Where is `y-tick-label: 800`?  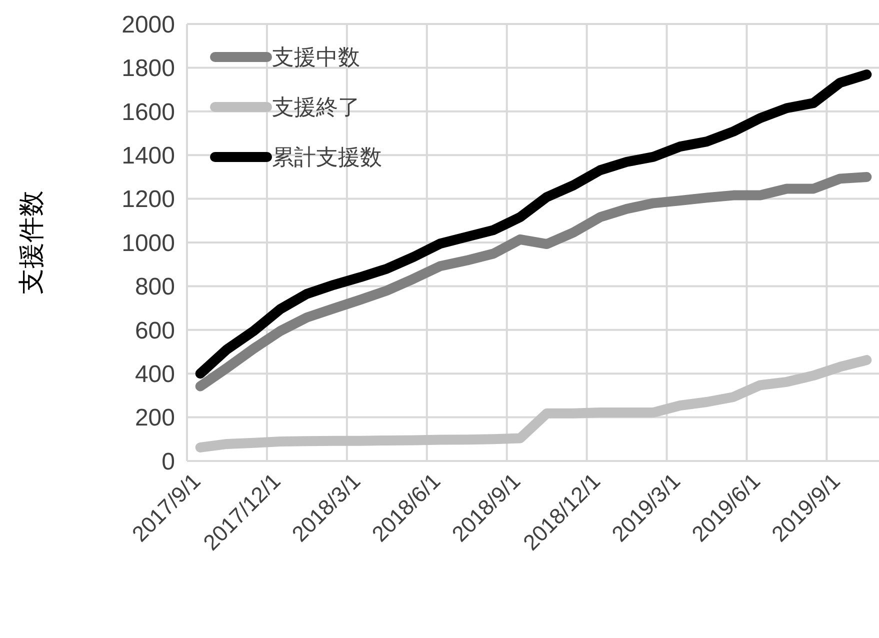
y-tick-label: 800 is located at coordinates (154, 287).